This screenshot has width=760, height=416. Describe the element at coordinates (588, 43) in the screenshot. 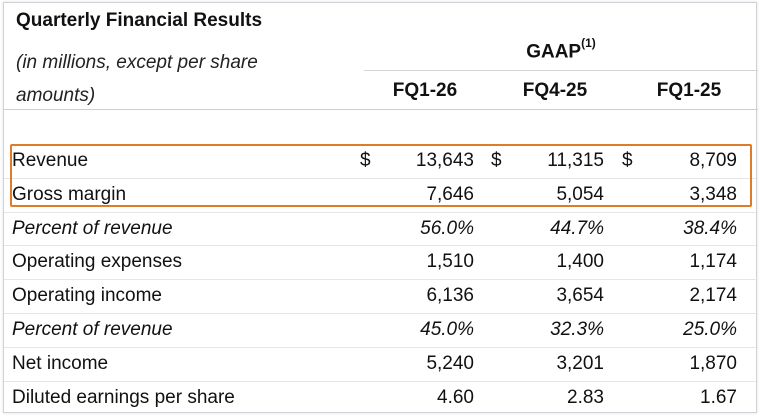

I see `gaap-footnote: (1)` at that location.